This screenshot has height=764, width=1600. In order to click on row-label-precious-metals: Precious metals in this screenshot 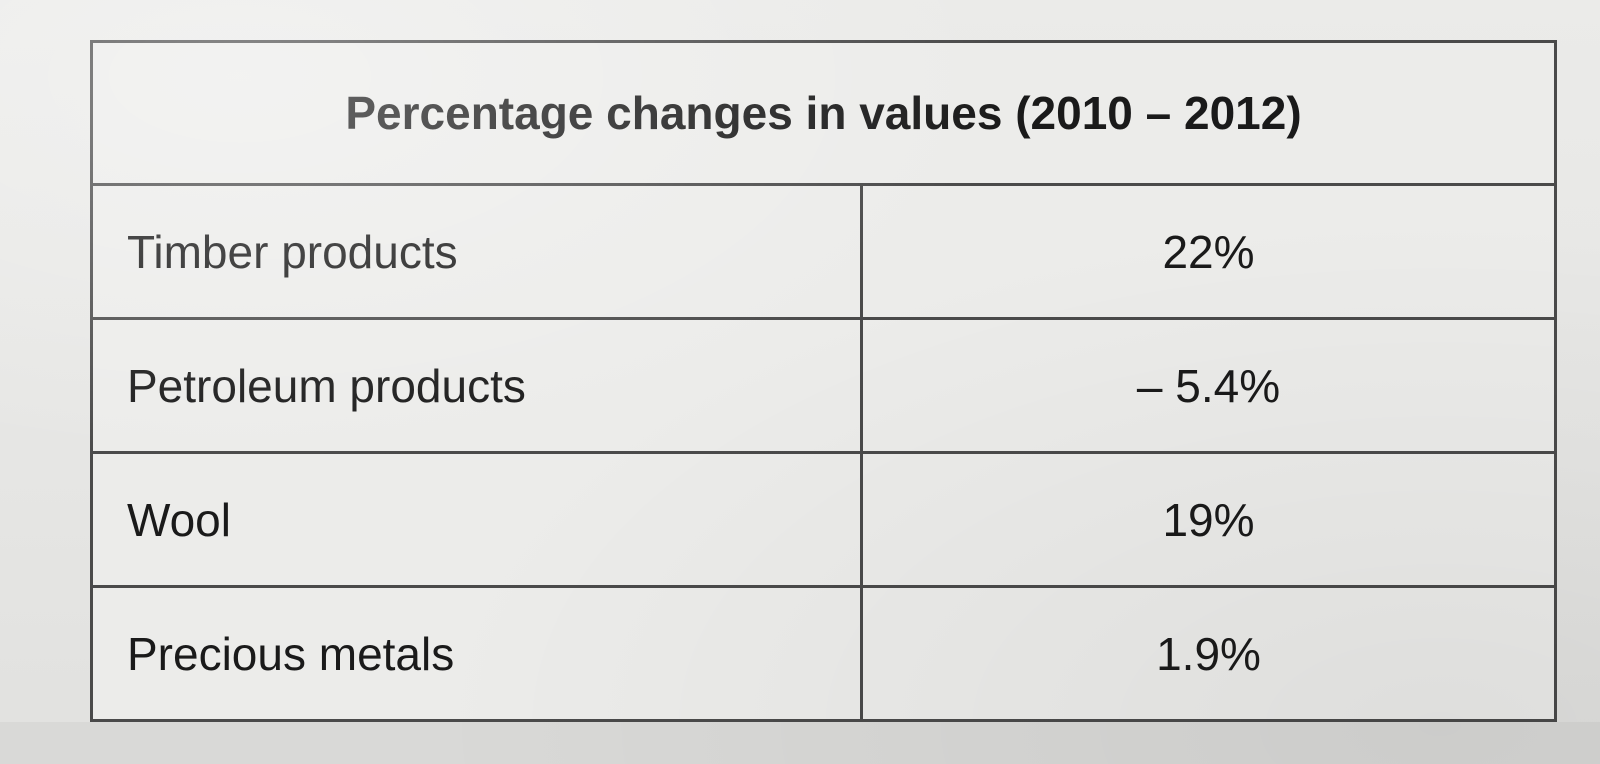, I will do `click(476, 653)`.